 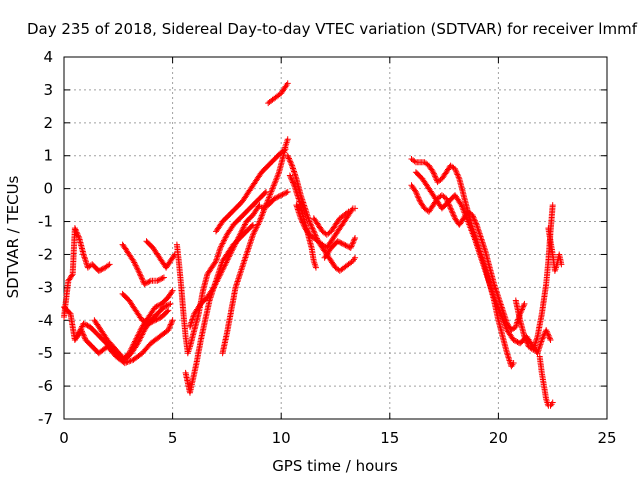 I want to click on y-tick-label: -7, so click(x=45, y=419).